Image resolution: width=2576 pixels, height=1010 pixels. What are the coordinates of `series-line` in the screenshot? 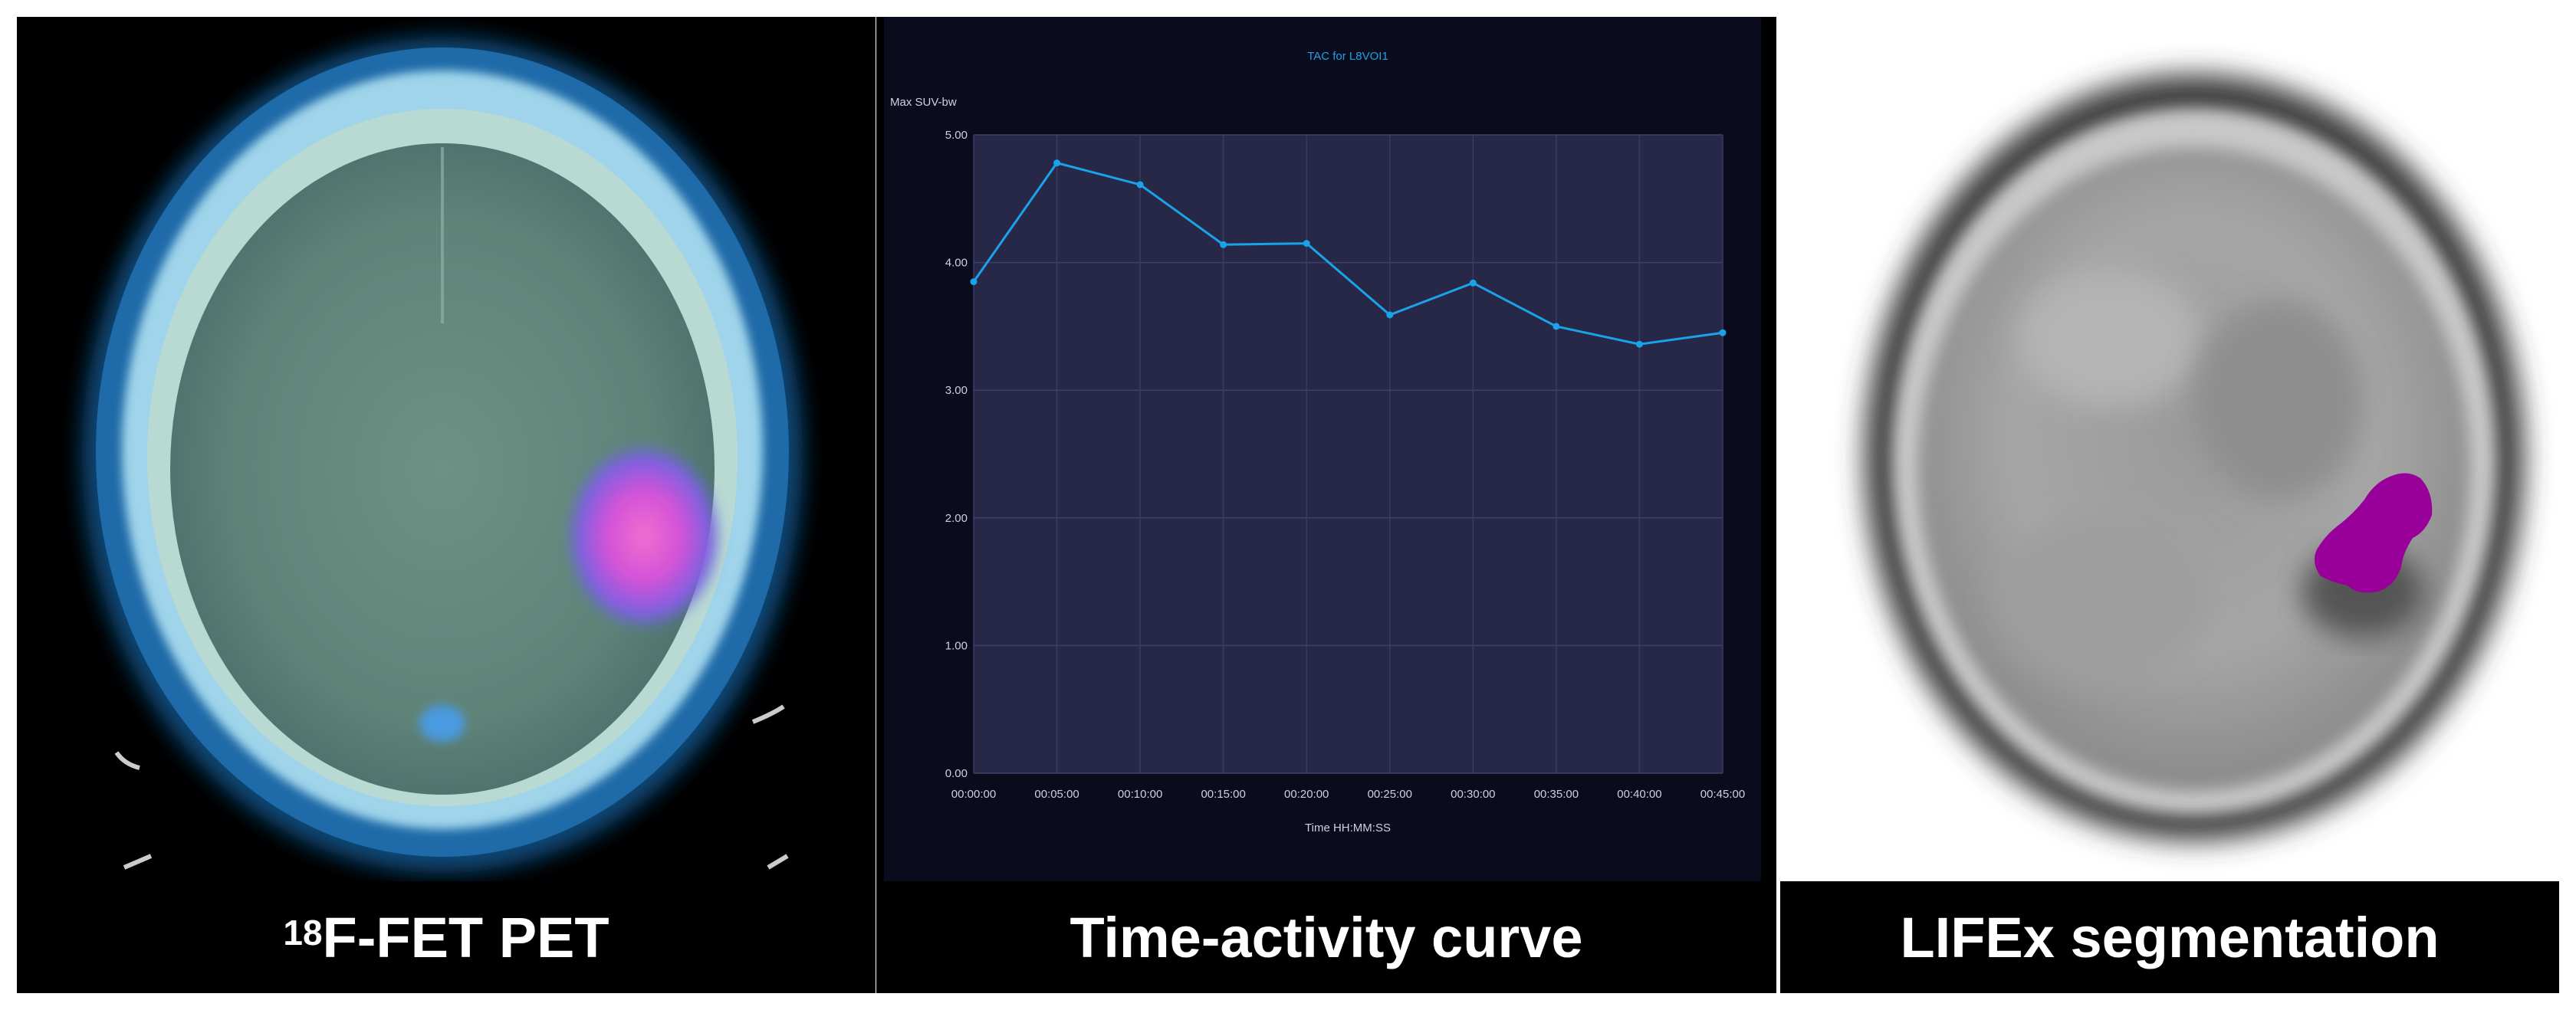 It's located at (1348, 254).